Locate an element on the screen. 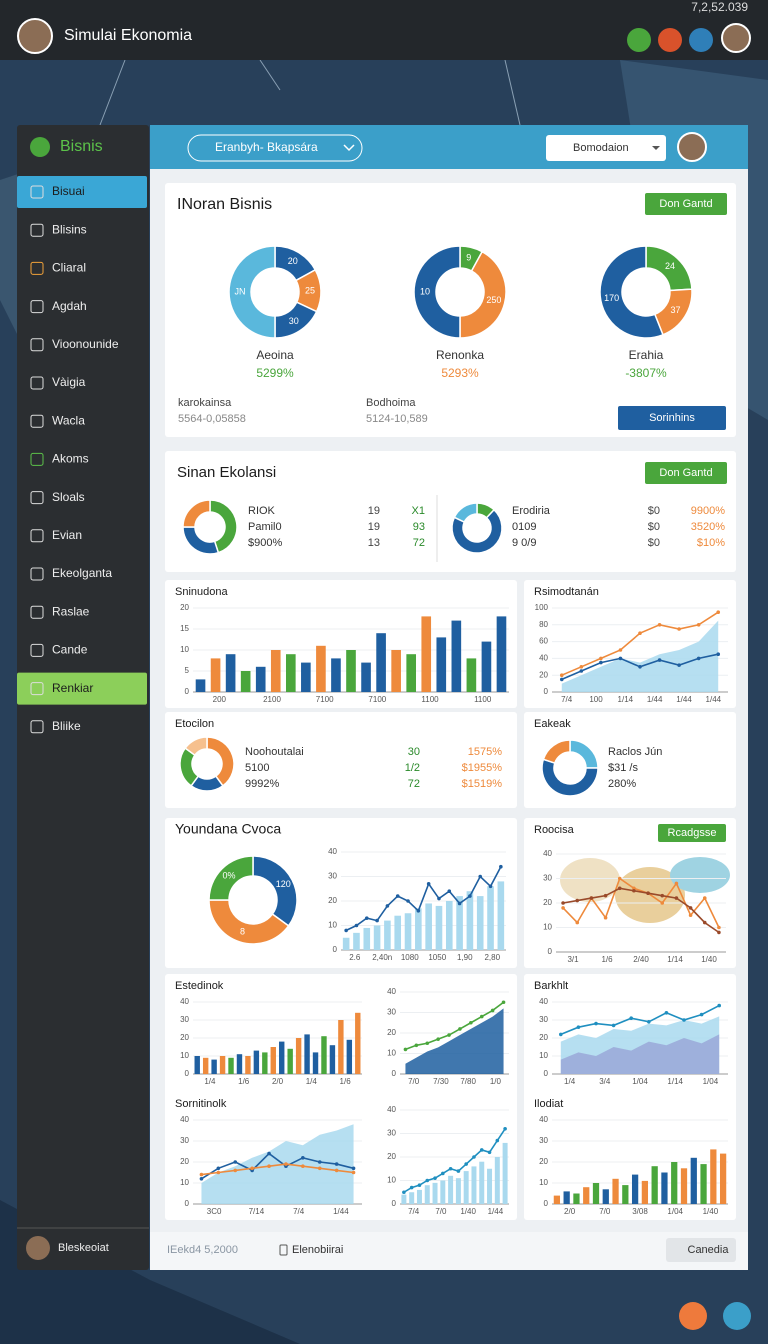 Image resolution: width=768 pixels, height=1344 pixels. card-button-label: Rcadgsse is located at coordinates (692, 833).